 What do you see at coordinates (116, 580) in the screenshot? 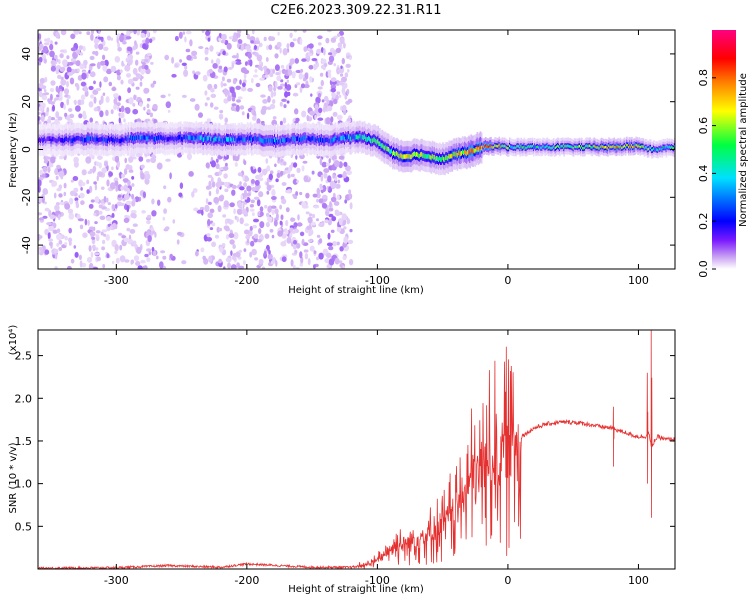
I see `x-tick-label: -300` at bounding box center [116, 580].